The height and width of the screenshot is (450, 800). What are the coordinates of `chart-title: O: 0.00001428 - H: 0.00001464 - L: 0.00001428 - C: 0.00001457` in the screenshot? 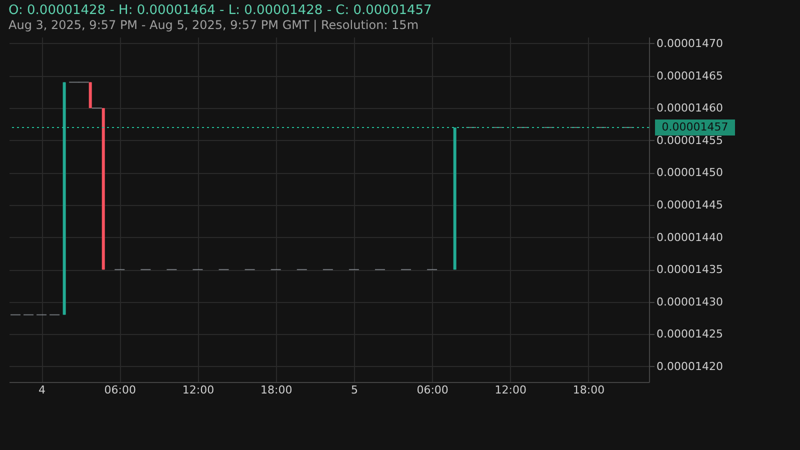 It's located at (220, 10).